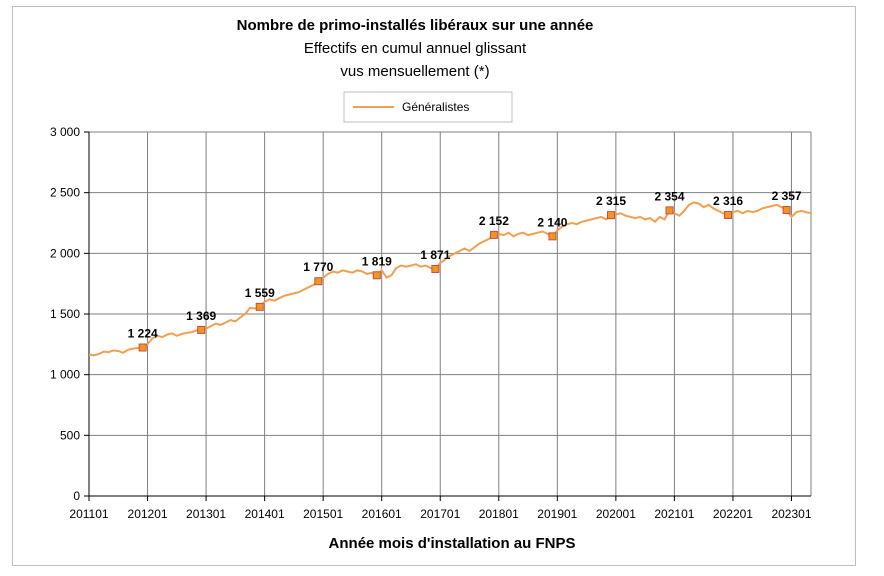 This screenshot has width=884, height=576. What do you see at coordinates (201, 316) in the screenshot?
I see `data-label: 1 369` at bounding box center [201, 316].